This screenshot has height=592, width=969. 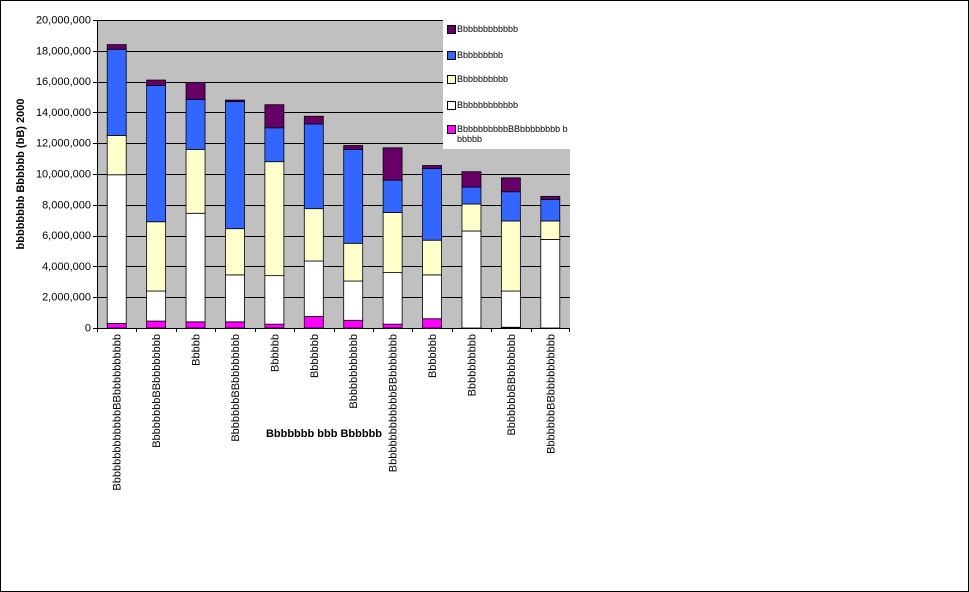 What do you see at coordinates (63, 51) in the screenshot?
I see `y-tick-label: 18,000,000` at bounding box center [63, 51].